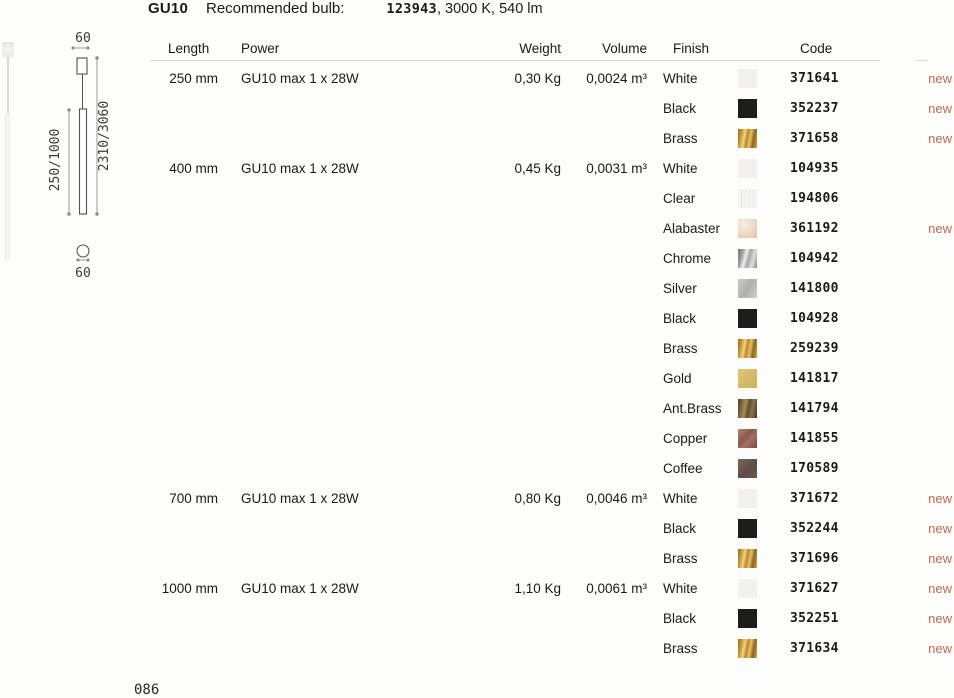  Describe the element at coordinates (814, 528) in the screenshot. I see `product-code: 352244` at that location.